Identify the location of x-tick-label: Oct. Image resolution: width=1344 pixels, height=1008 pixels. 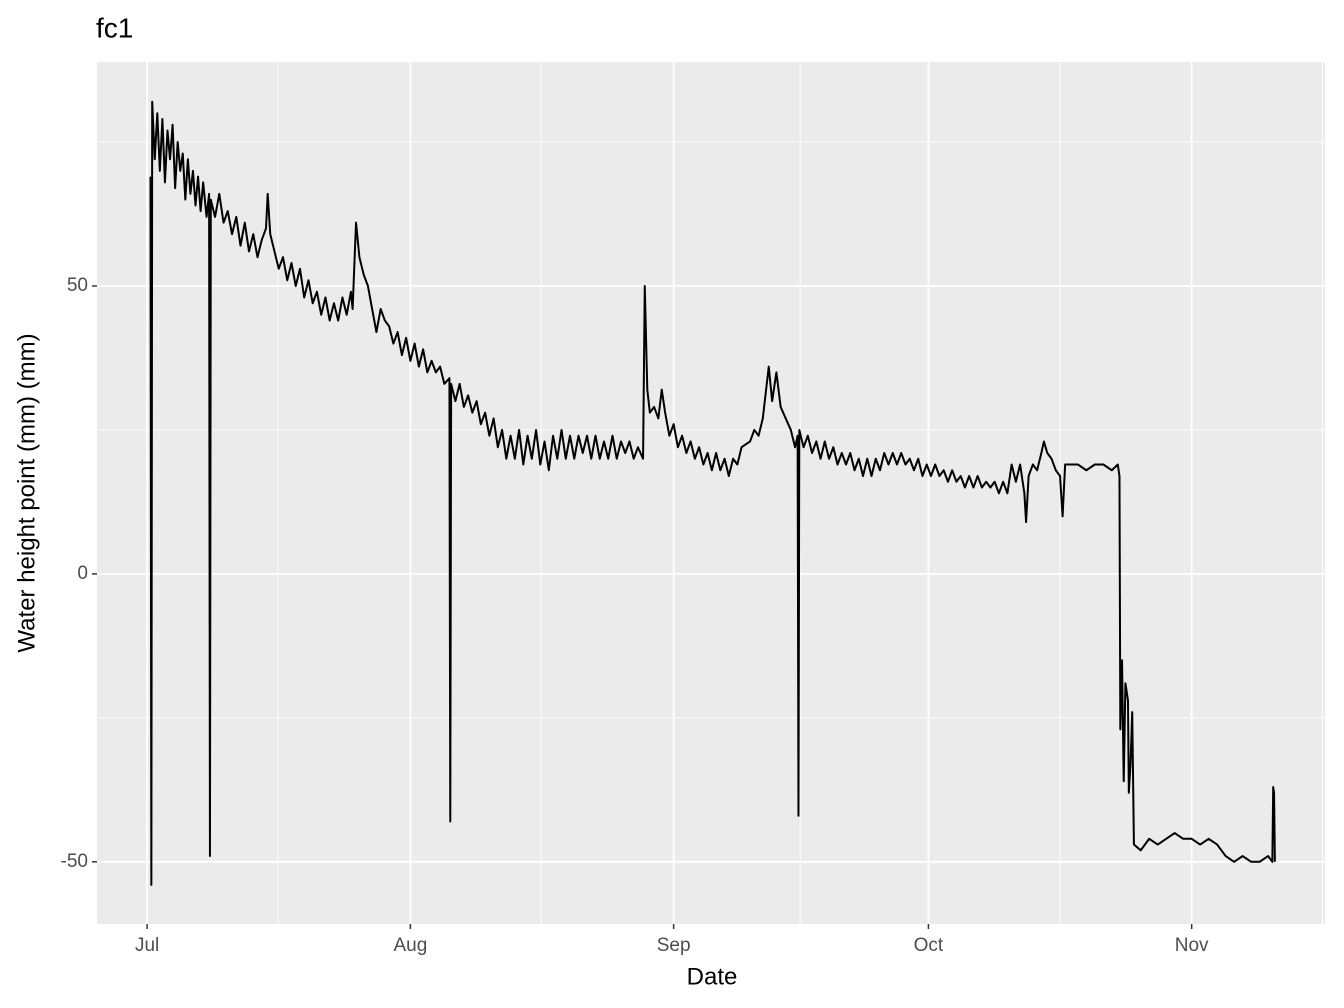
(929, 945).